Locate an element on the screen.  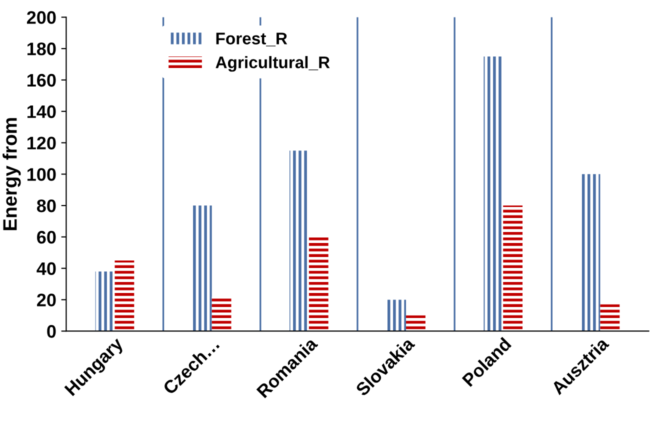
y-tick-label: 0 is located at coordinates (51, 331).